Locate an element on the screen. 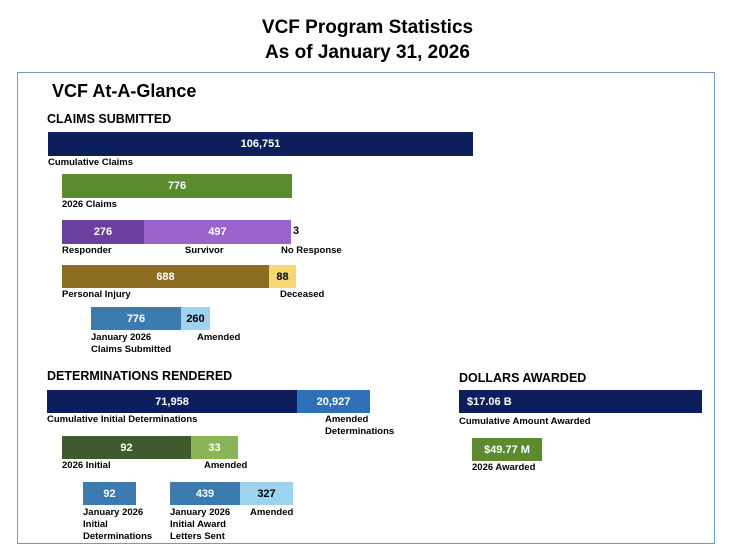  label-january-claims-submitted-2: Claims Submitted is located at coordinates (131, 349).